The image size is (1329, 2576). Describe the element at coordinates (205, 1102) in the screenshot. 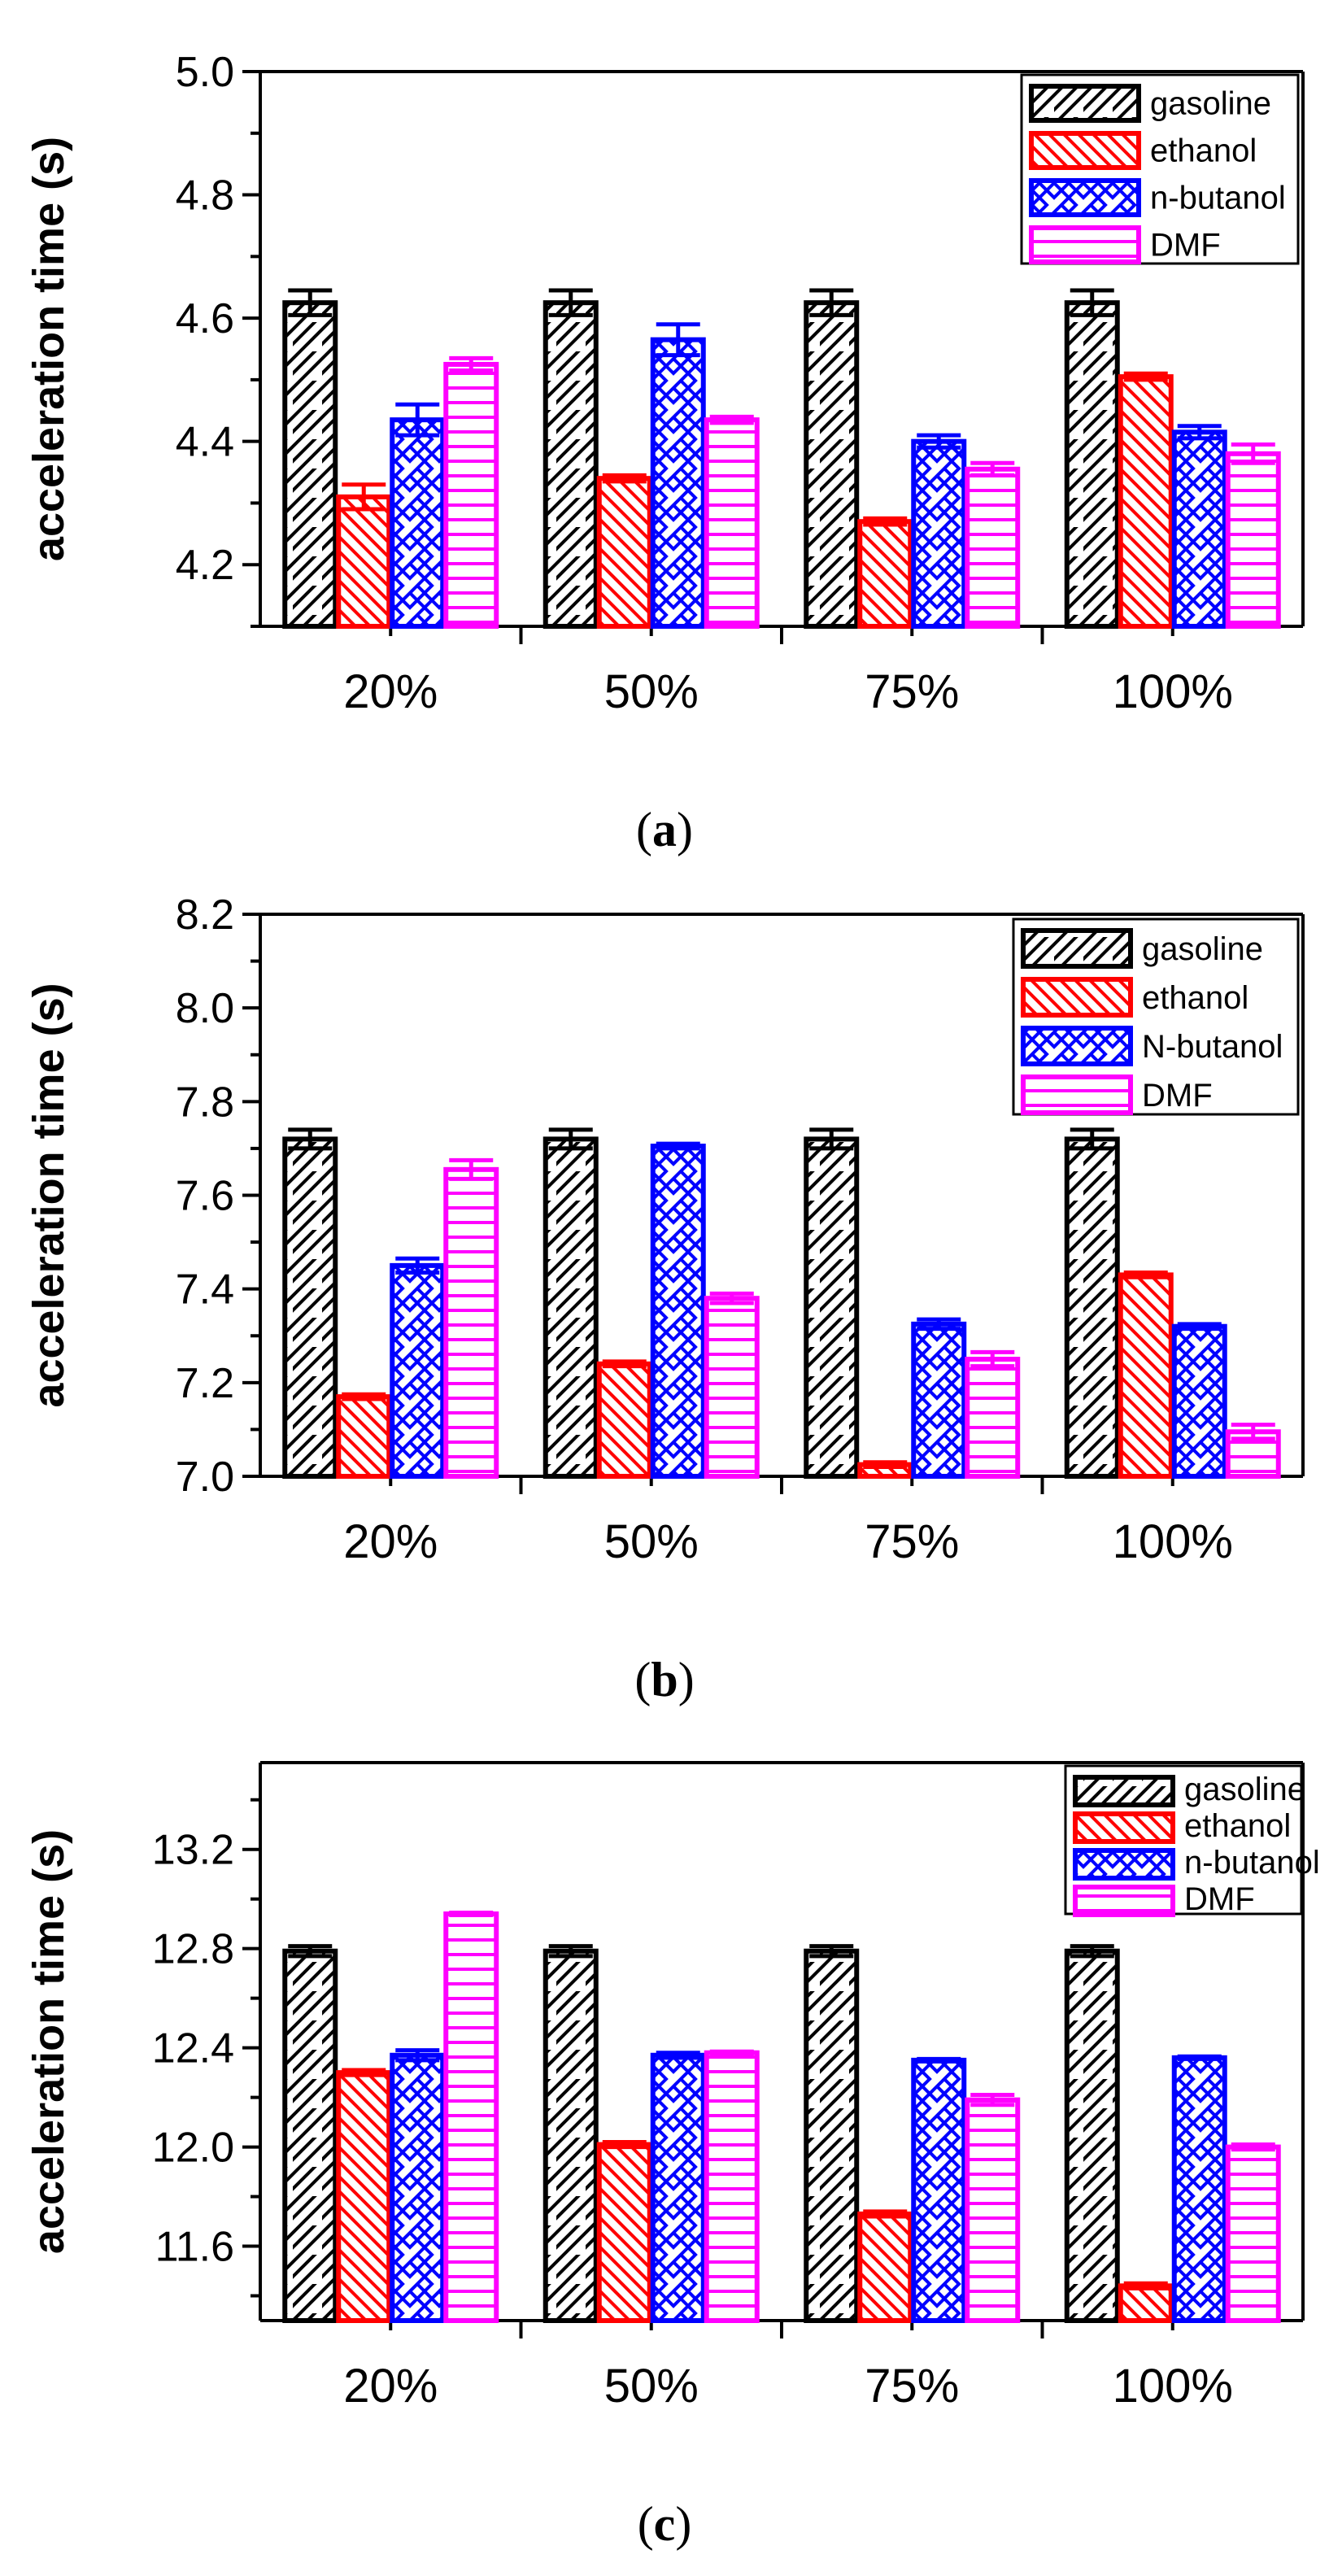

I see `y-tick-label: 7.8` at that location.